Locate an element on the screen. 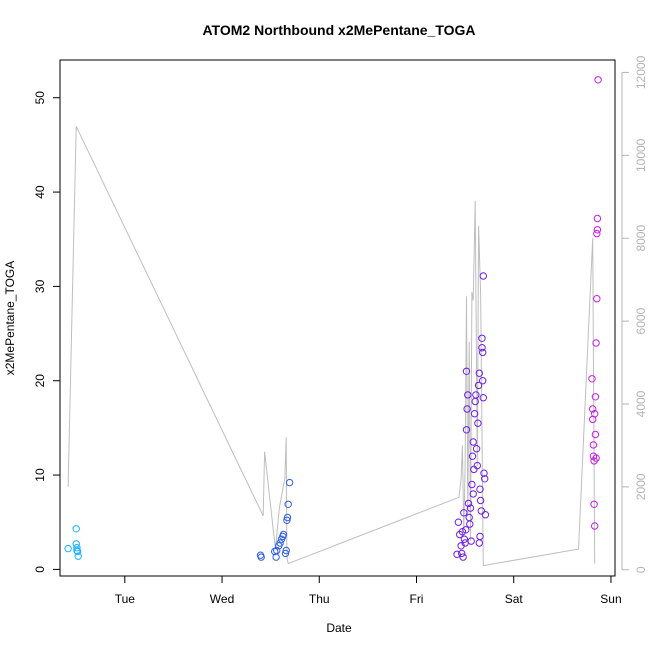 This screenshot has height=650, width=650. y-left-tick-label: 10 is located at coordinates (40, 475).